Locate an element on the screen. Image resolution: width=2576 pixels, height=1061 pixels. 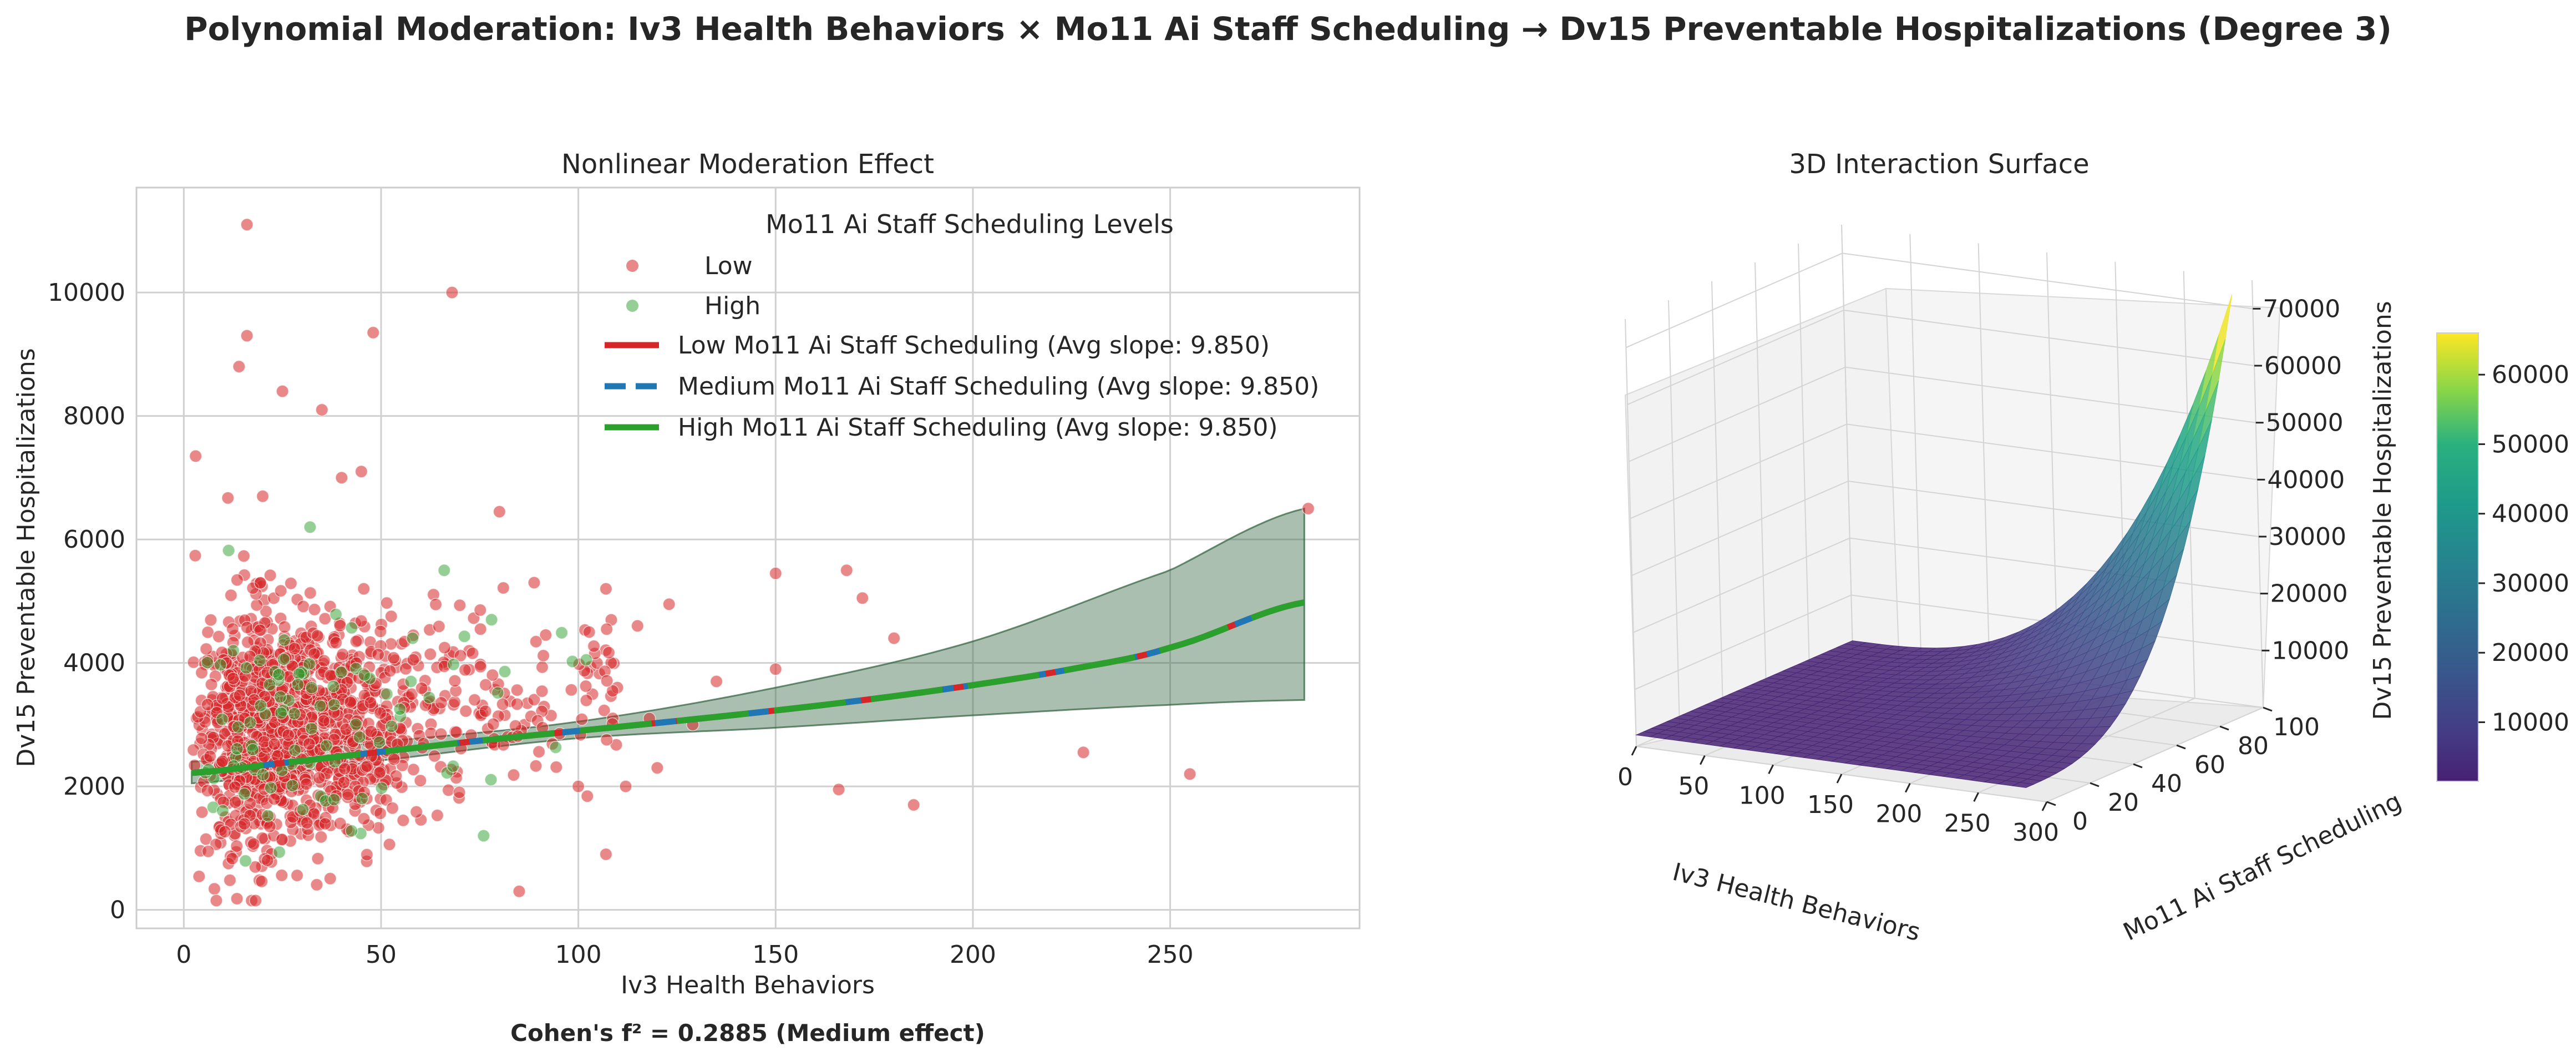
scatter-y-tick-label: 0 is located at coordinates (117, 910).